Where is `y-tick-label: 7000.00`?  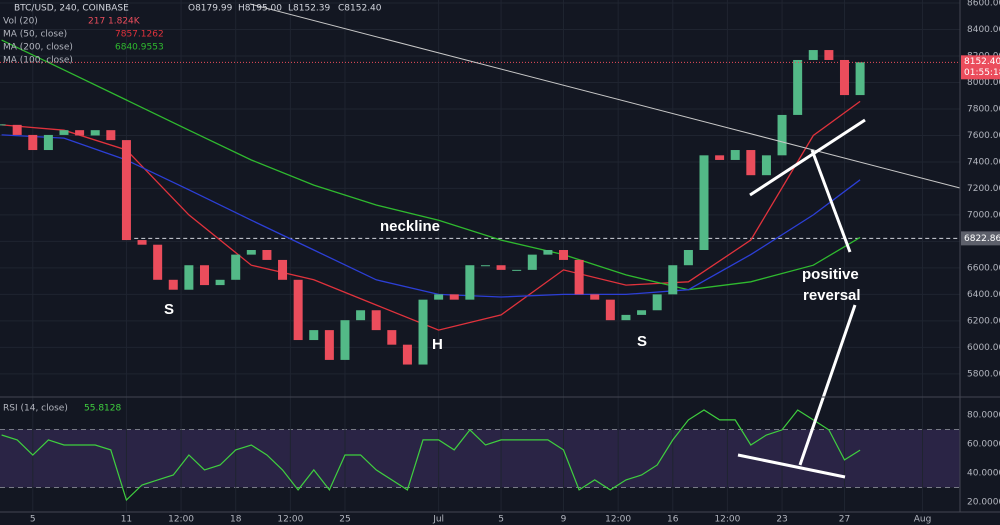 y-tick-label: 7000.00 is located at coordinates (983, 215).